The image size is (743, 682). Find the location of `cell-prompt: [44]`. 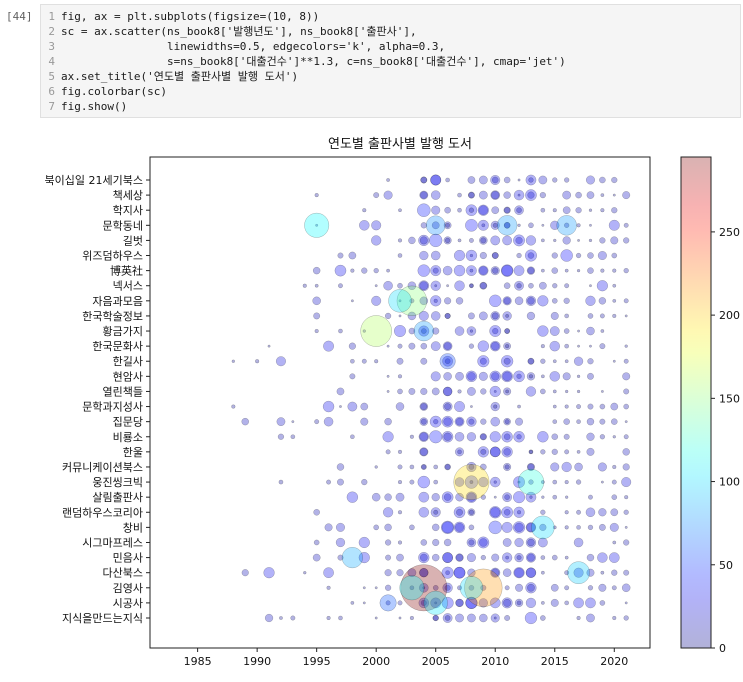

cell-prompt: [44] is located at coordinates (19, 16).